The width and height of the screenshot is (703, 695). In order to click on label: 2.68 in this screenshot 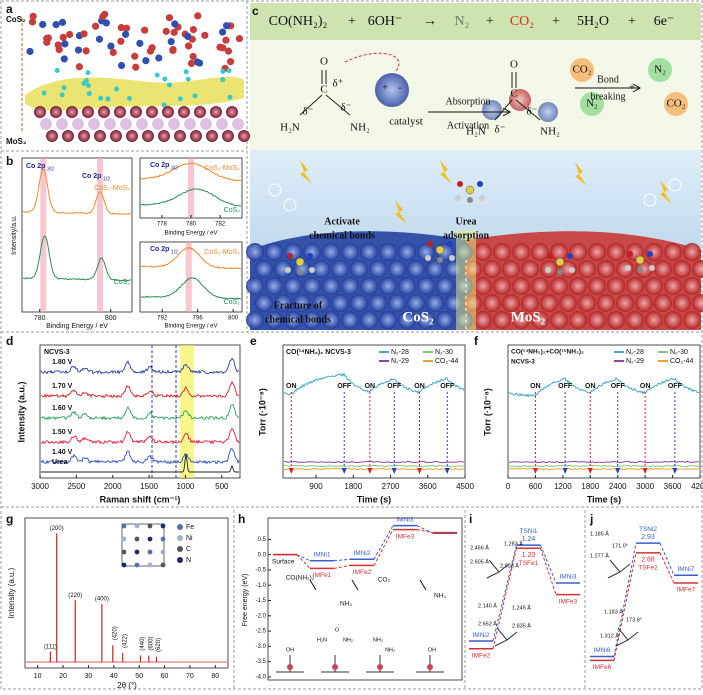, I will do `click(648, 560)`.